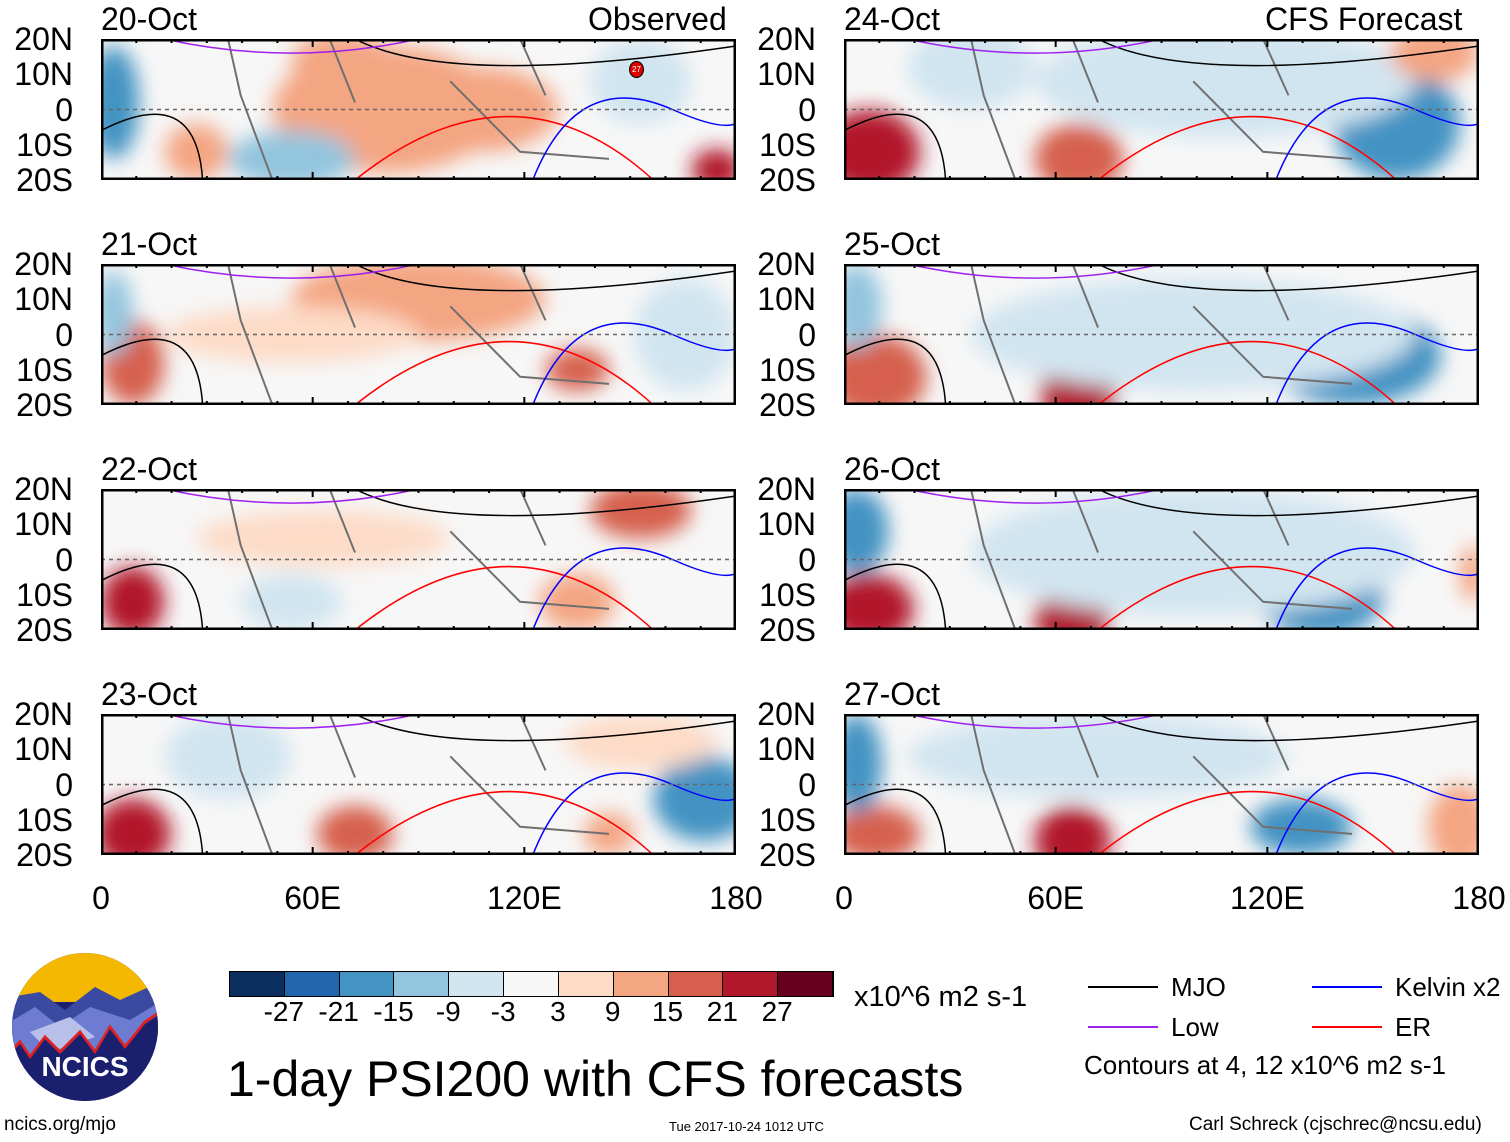 This screenshot has width=1510, height=1142. Describe the element at coordinates (892, 694) in the screenshot. I see `panel-title: 27-Oct` at that location.